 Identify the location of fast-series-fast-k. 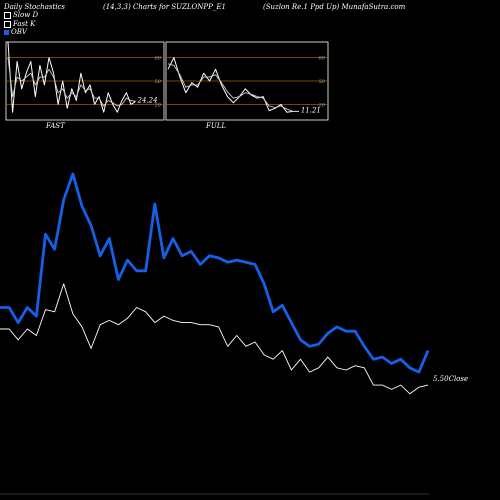
(71, 77).